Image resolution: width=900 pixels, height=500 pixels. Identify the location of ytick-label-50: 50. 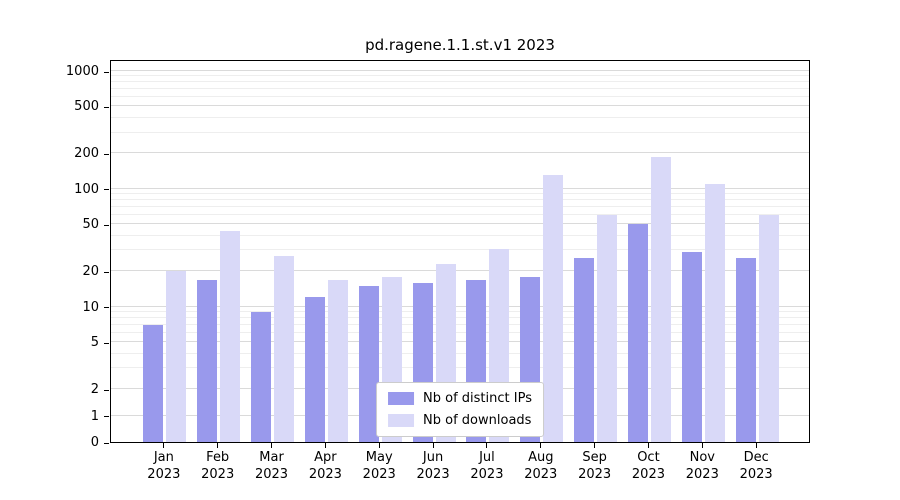
(90, 225).